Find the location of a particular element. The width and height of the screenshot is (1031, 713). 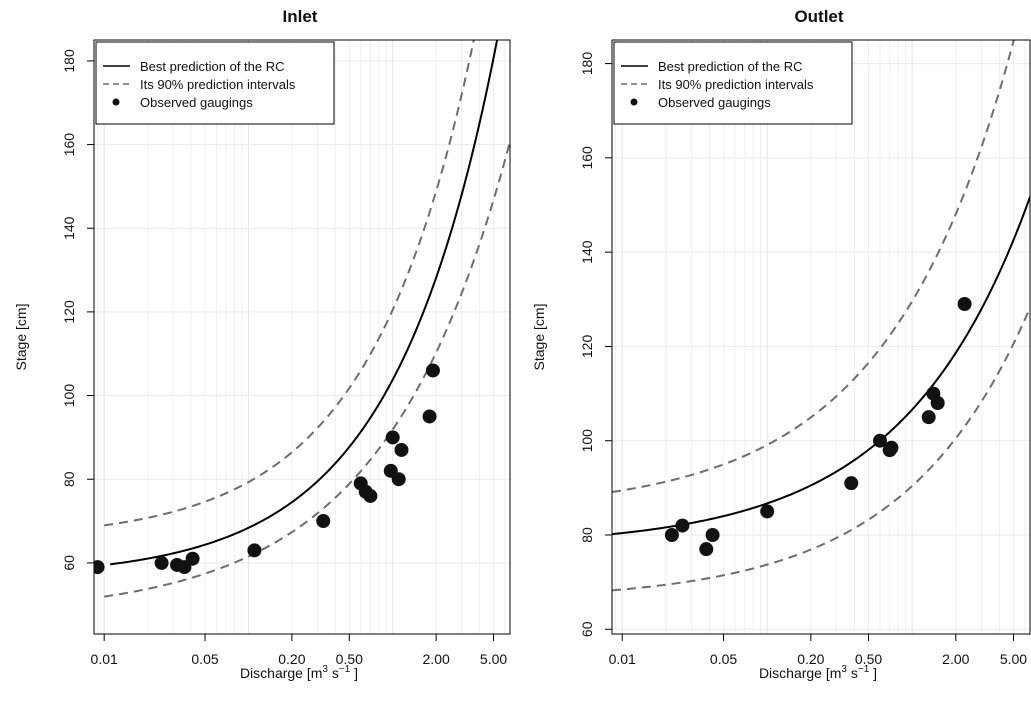

panel-title: Outlet is located at coordinates (818, 16).